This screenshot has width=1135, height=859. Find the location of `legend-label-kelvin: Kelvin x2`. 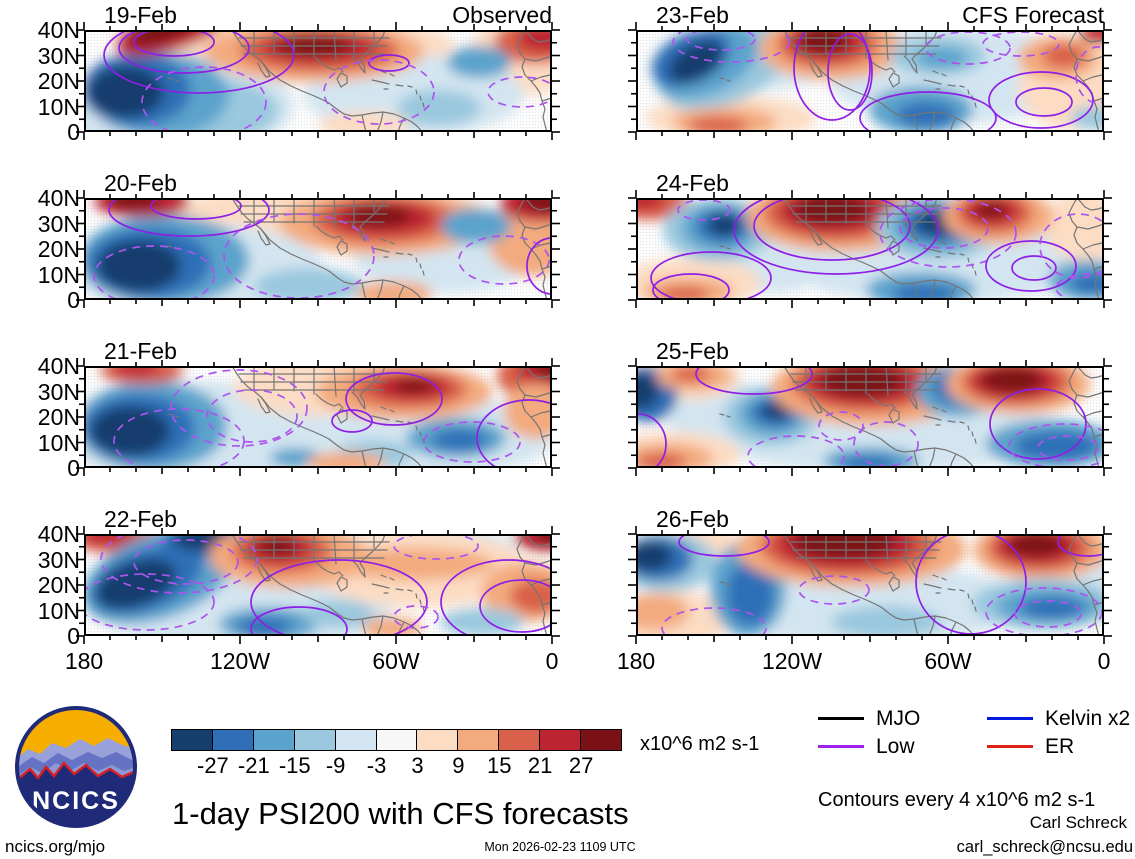

legend-label-kelvin: Kelvin x2 is located at coordinates (1088, 718).